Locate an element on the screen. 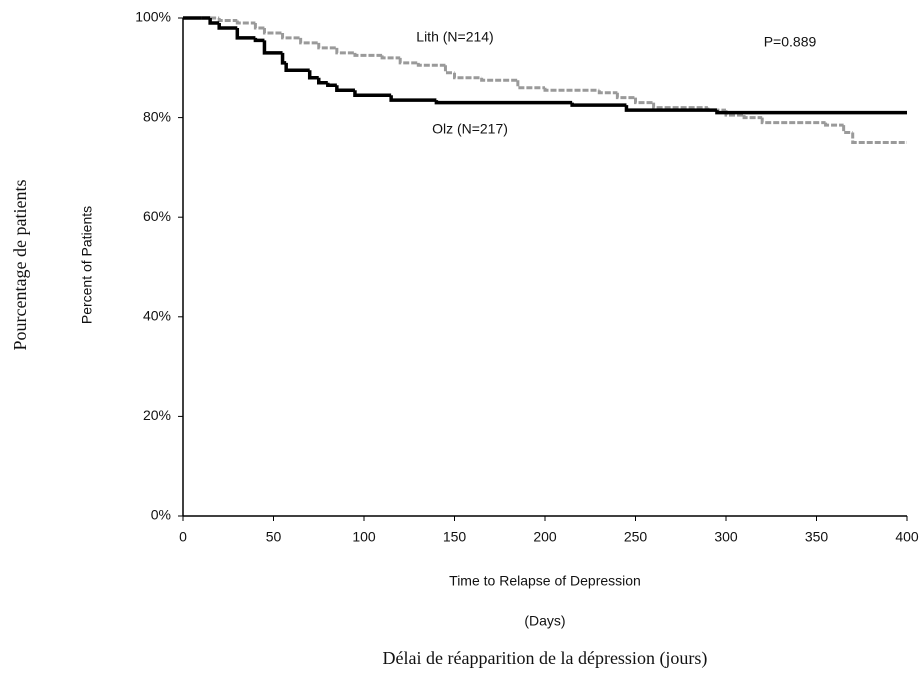 The height and width of the screenshot is (673, 924). x-tick-label: 400 is located at coordinates (907, 537).